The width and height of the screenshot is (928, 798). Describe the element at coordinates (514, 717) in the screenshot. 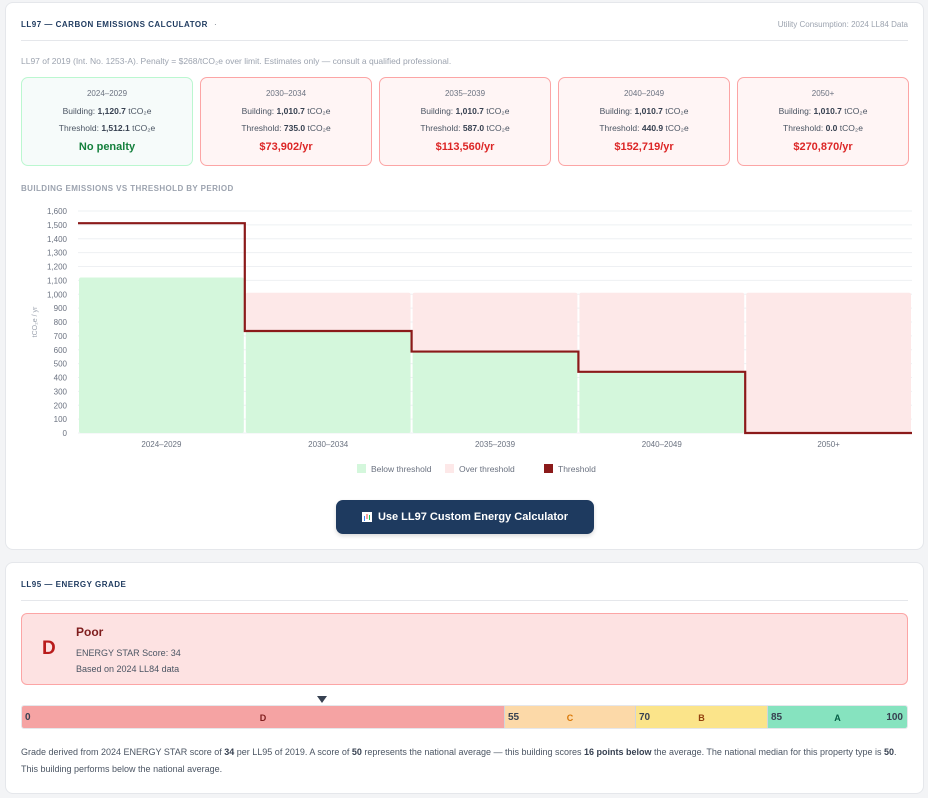

I see `segment-start-label: 55` at that location.